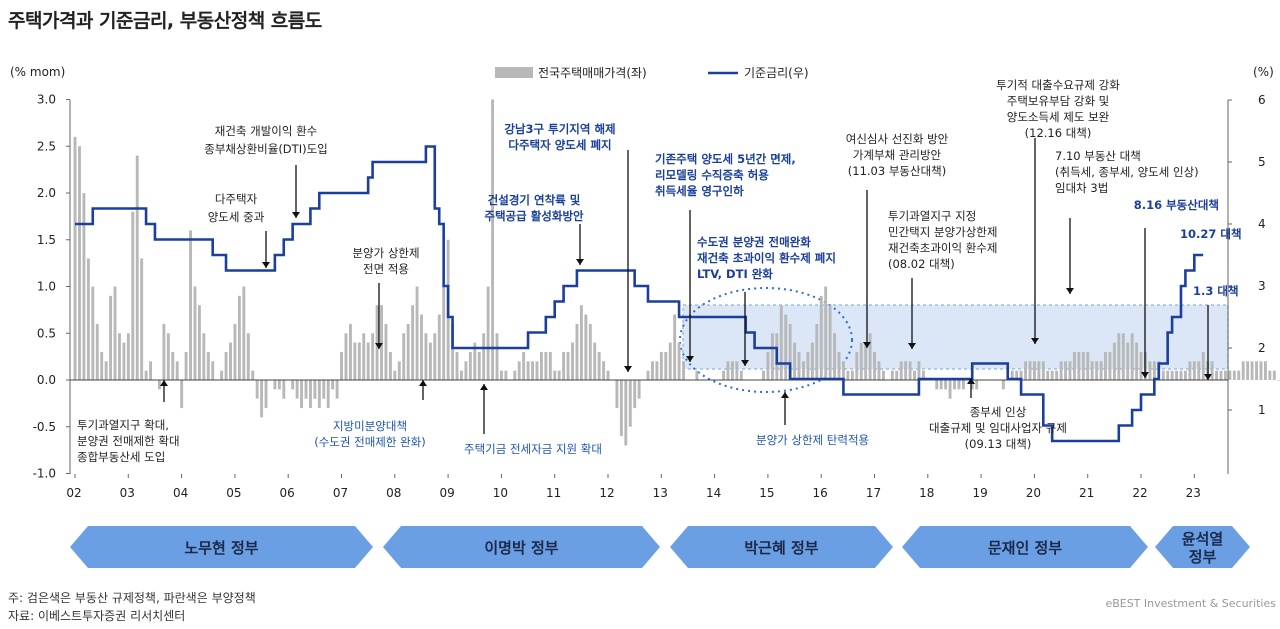  I want to click on legend-line-label: 기준금리(우), so click(776, 73).